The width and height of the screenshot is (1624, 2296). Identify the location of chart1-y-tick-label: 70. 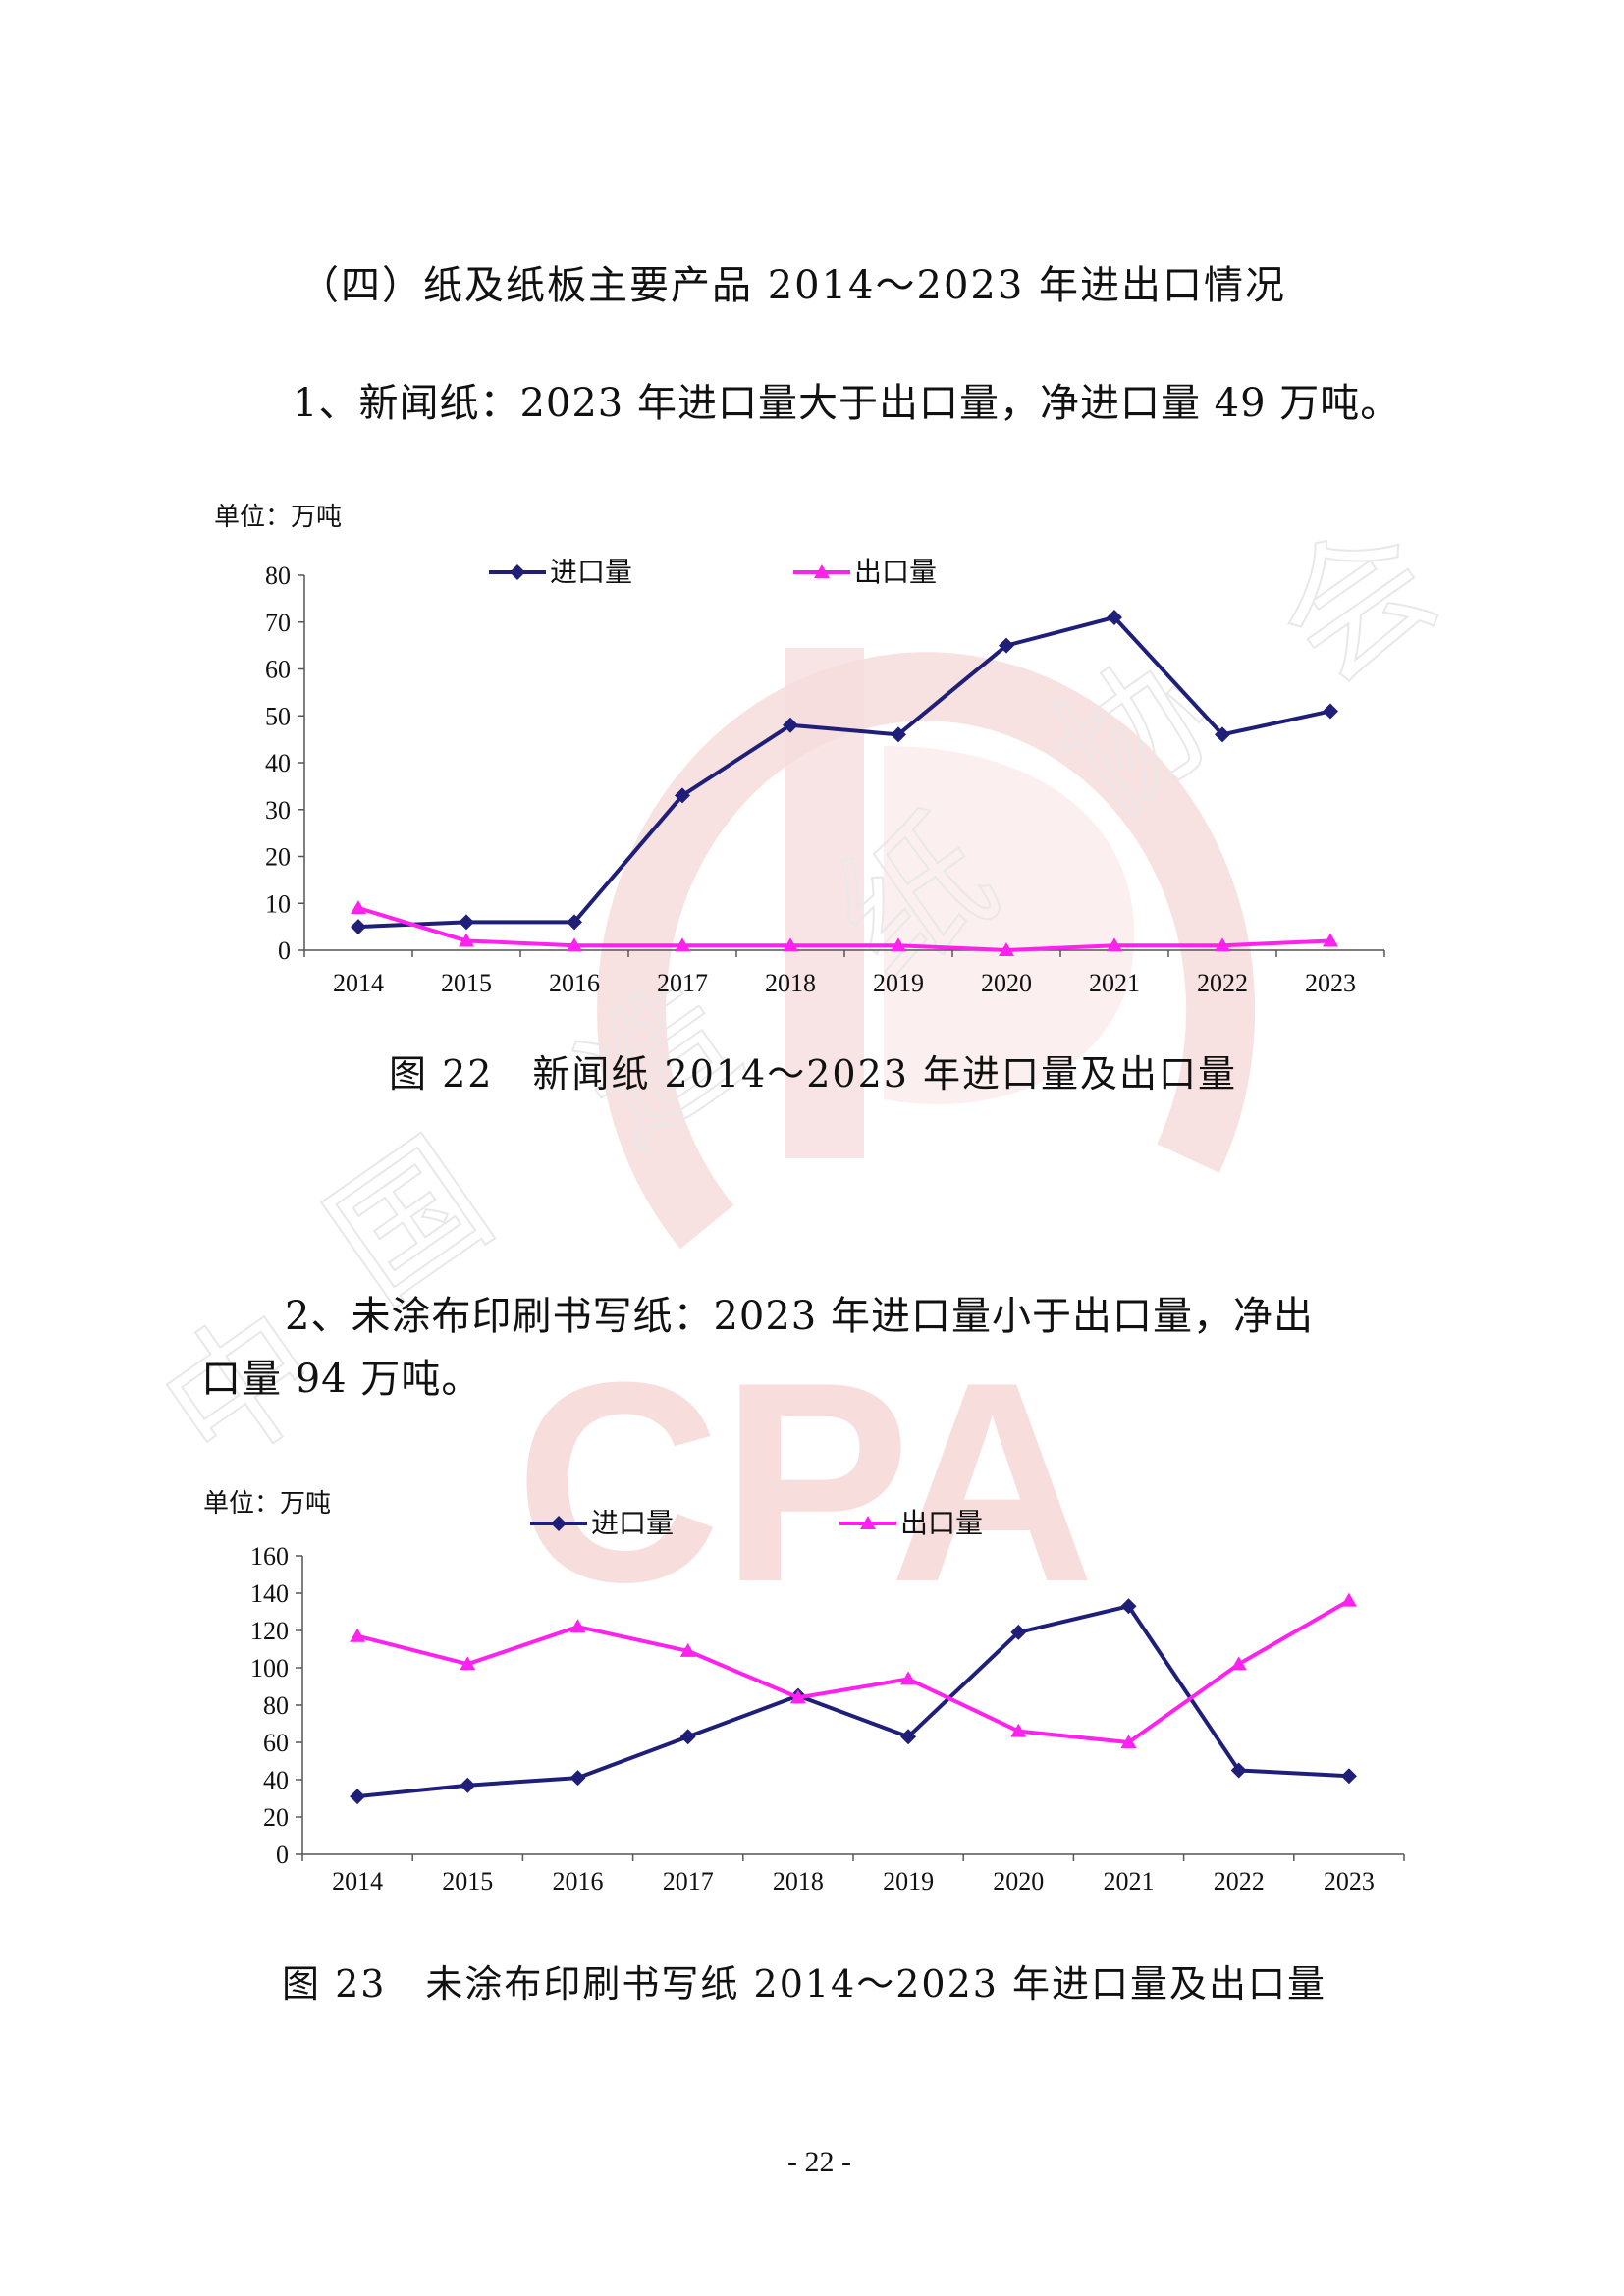
(278, 623).